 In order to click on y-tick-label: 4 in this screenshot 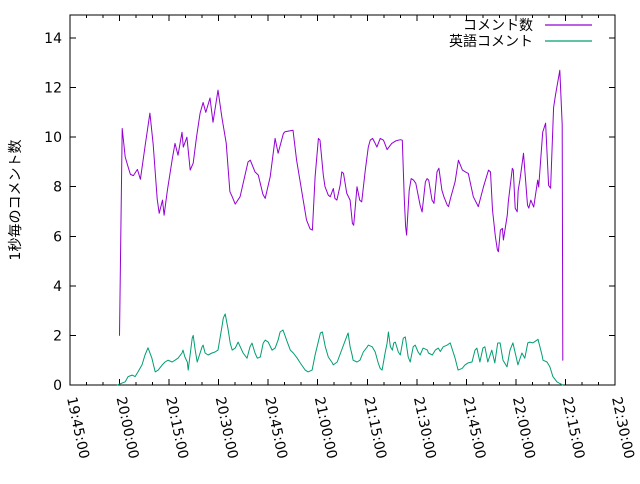, I will do `click(57, 287)`.